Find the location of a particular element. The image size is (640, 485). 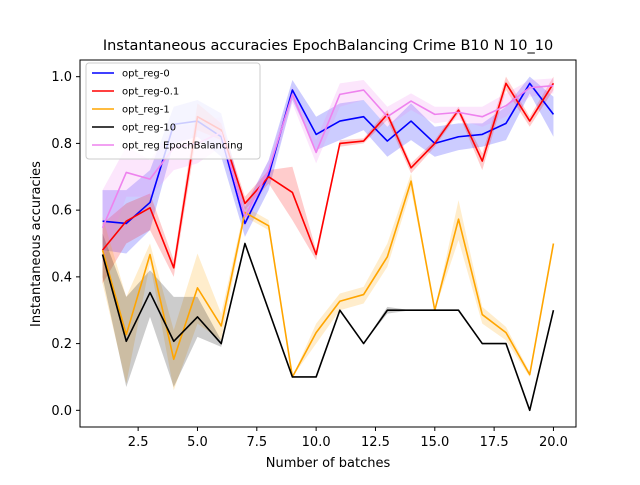

x-tick-label: 7.5 is located at coordinates (256, 442).